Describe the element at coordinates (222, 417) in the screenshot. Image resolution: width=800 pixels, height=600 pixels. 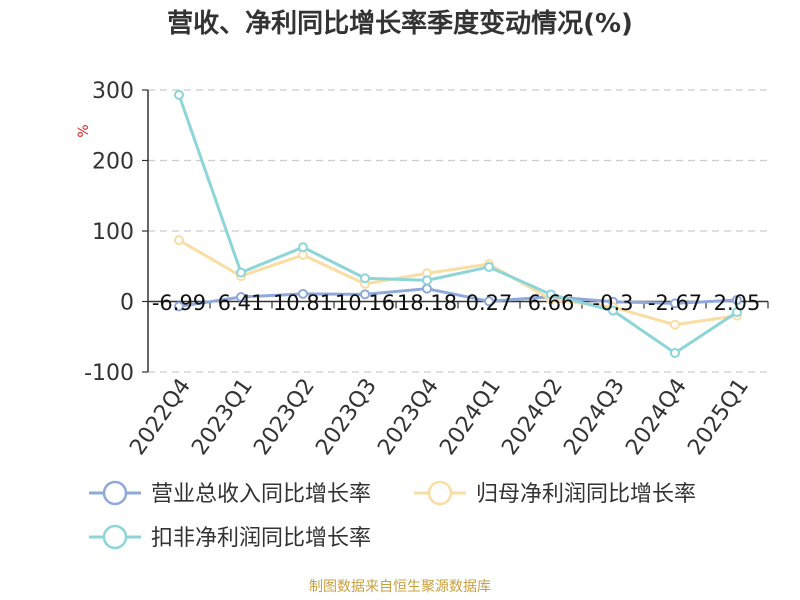
I see `x-tick-label: 2023Q1` at that location.